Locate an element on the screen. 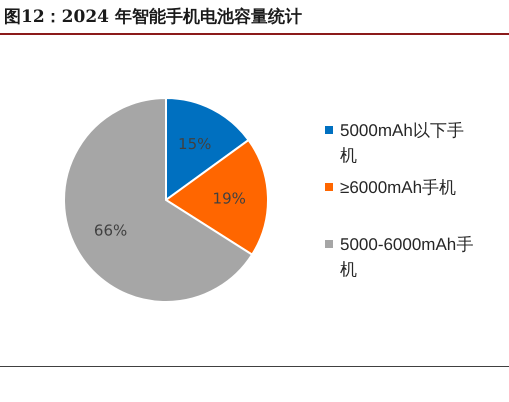 The height and width of the screenshot is (402, 509). legend-label: 5000mAh以下手机 is located at coordinates (402, 143).